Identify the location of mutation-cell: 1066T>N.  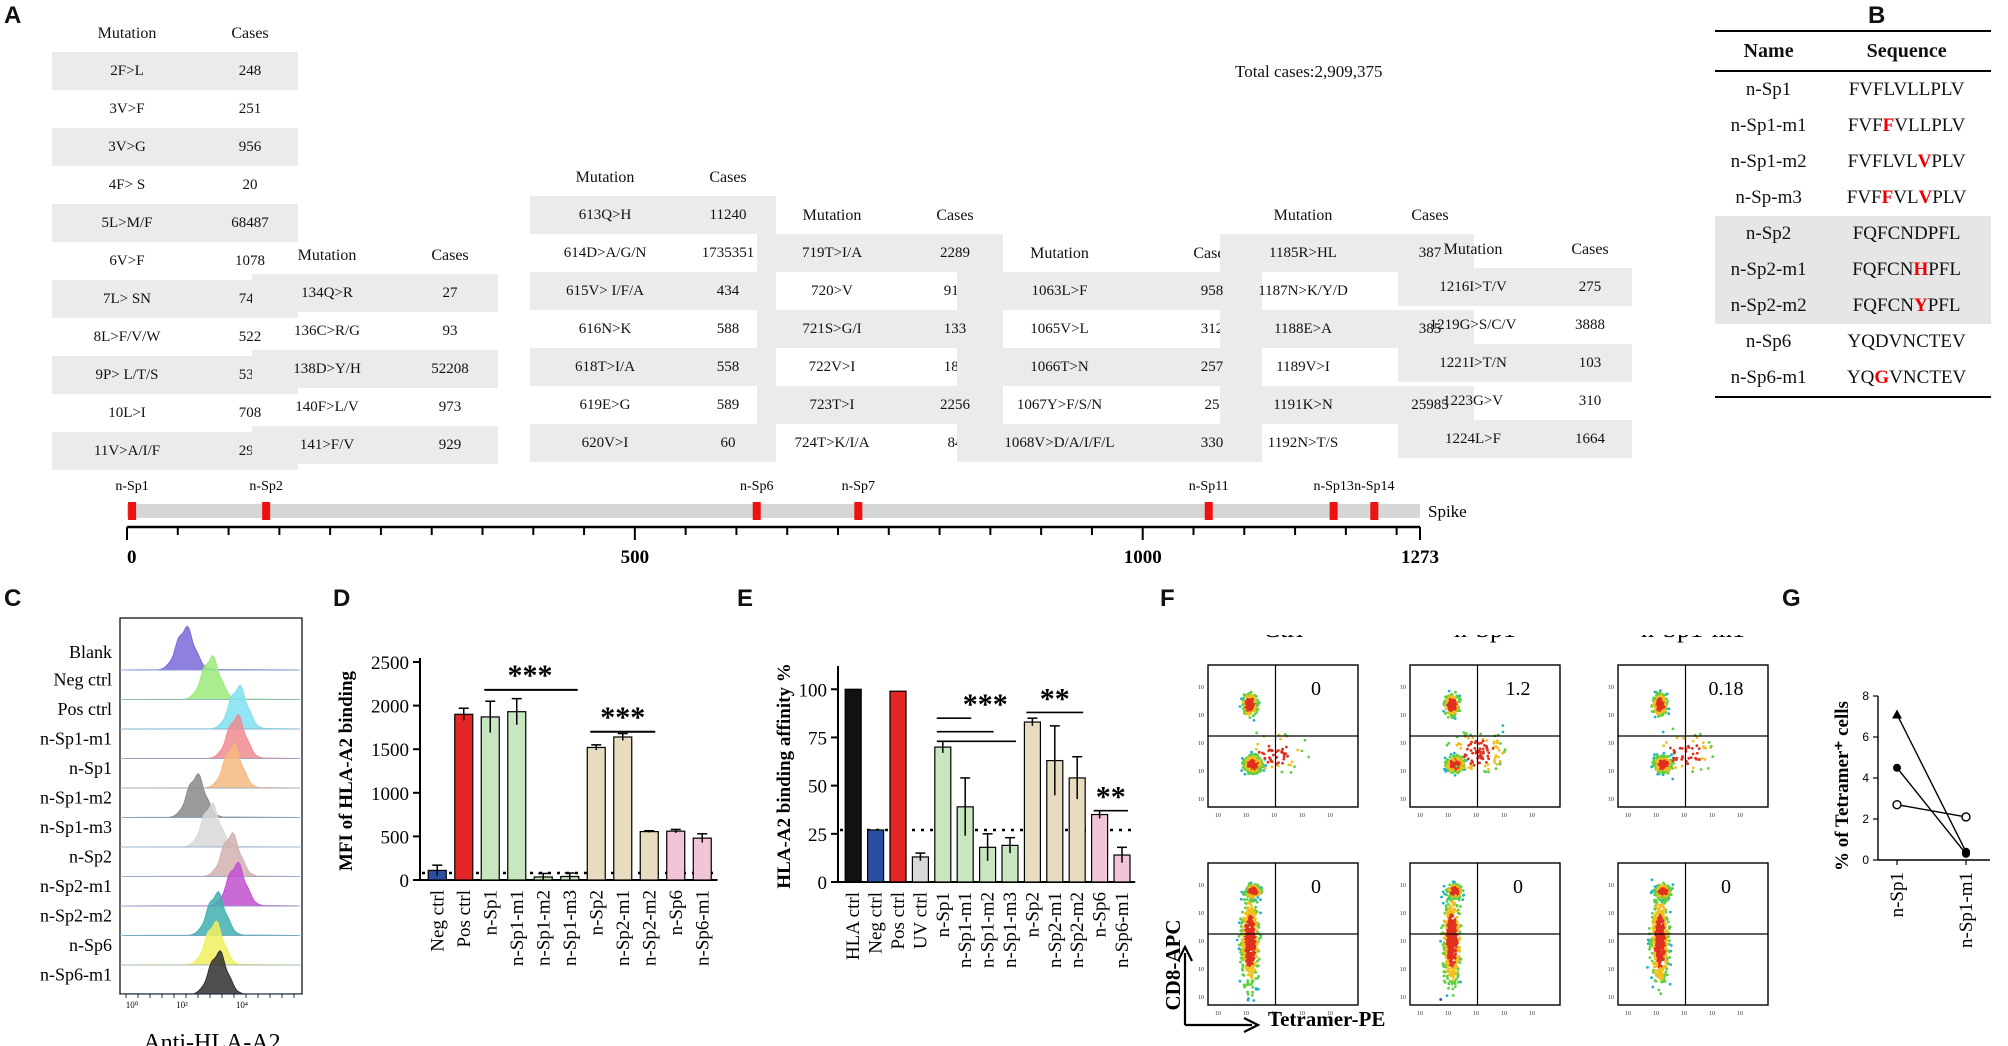
(1059, 367).